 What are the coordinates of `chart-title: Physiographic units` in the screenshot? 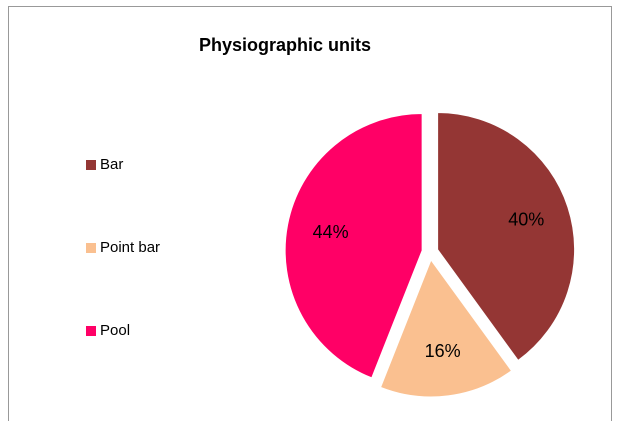 It's located at (285, 45).